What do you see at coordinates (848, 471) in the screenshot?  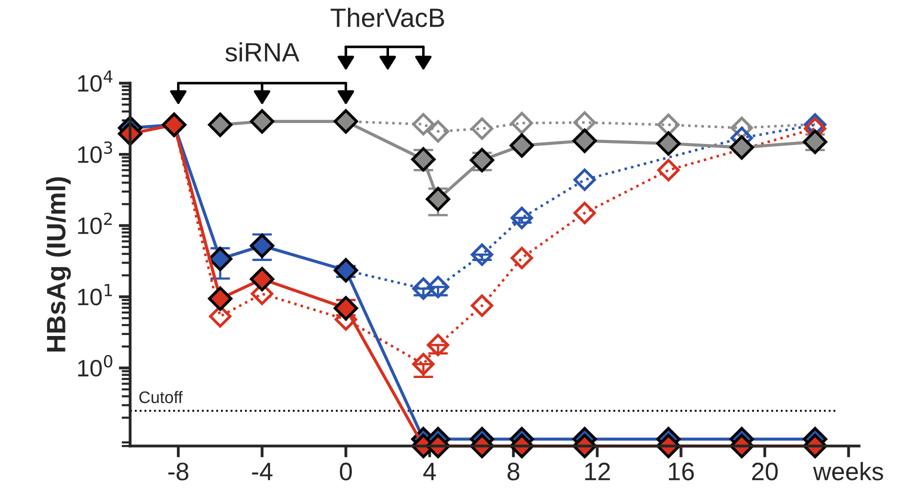 I see `x-tick-label: weeks` at bounding box center [848, 471].